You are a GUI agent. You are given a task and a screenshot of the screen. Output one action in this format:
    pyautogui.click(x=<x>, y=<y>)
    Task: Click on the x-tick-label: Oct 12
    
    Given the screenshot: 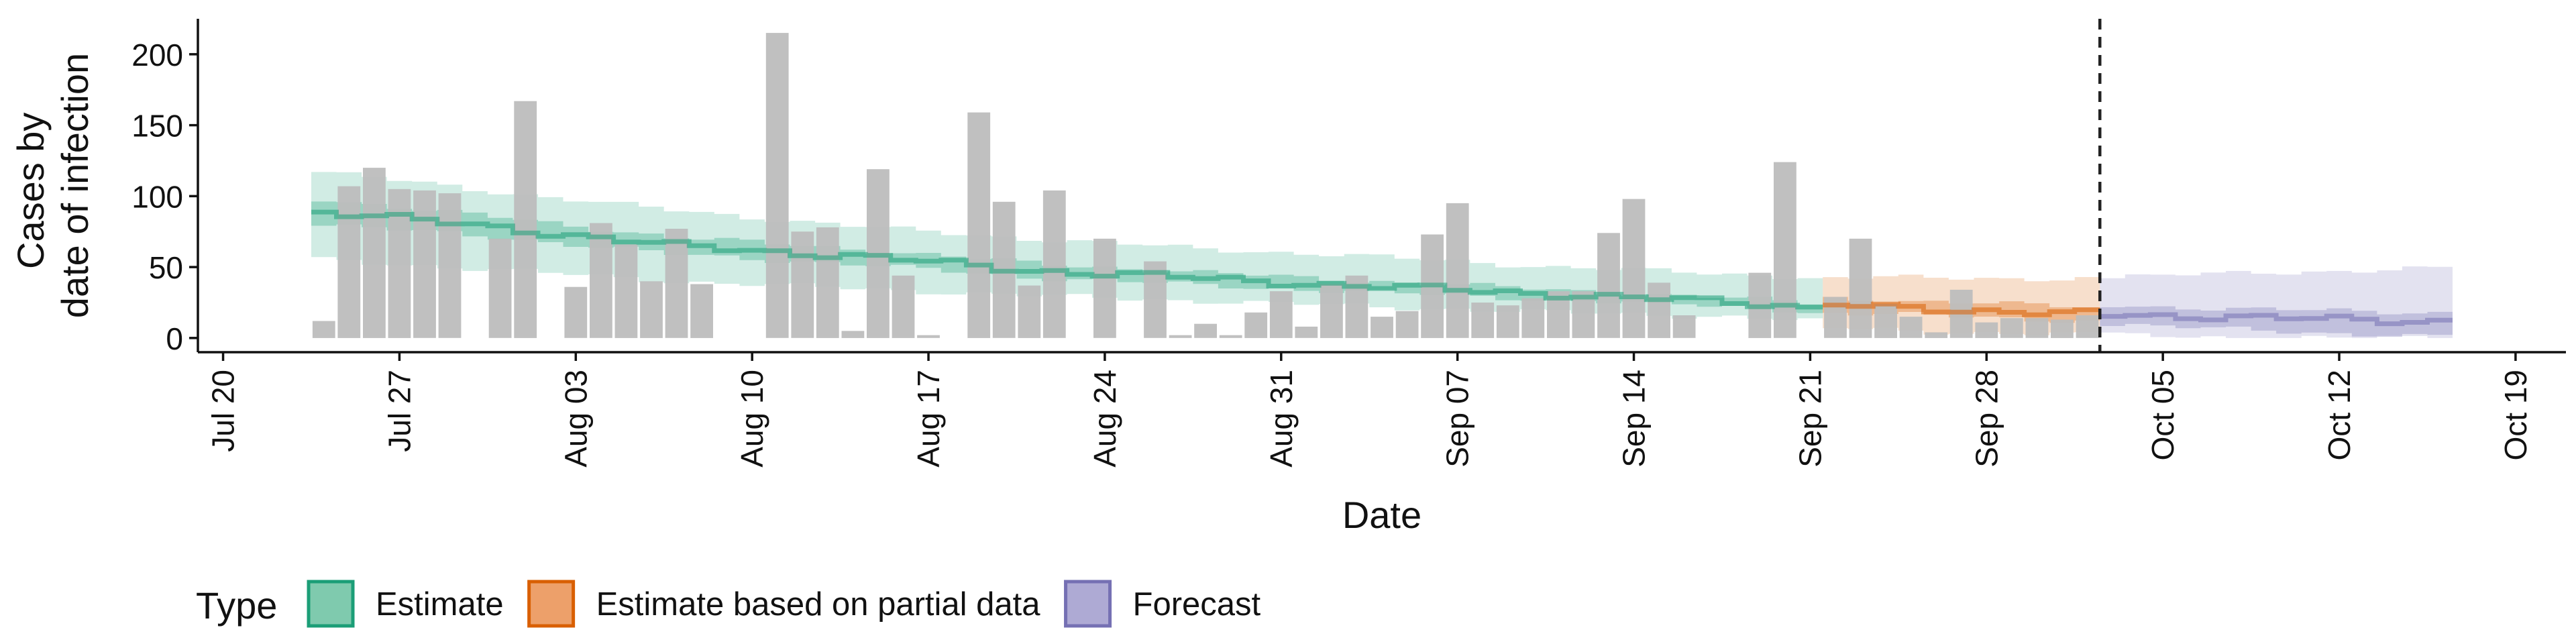 What is the action you would take?
    pyautogui.click(x=2339, y=415)
    